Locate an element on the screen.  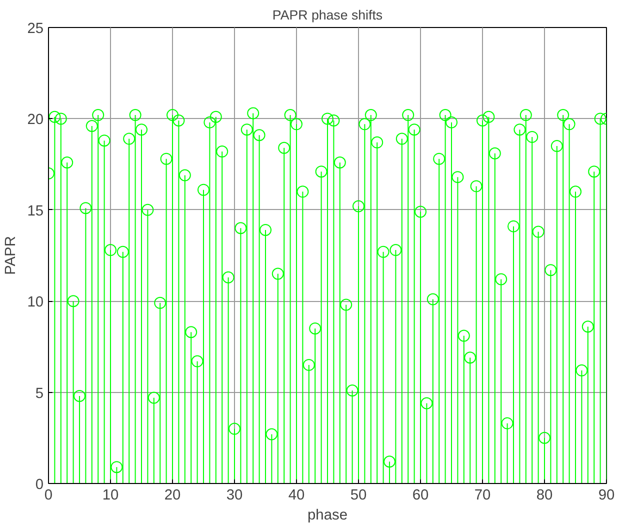
x-tick-label: 20 is located at coordinates (172, 496).